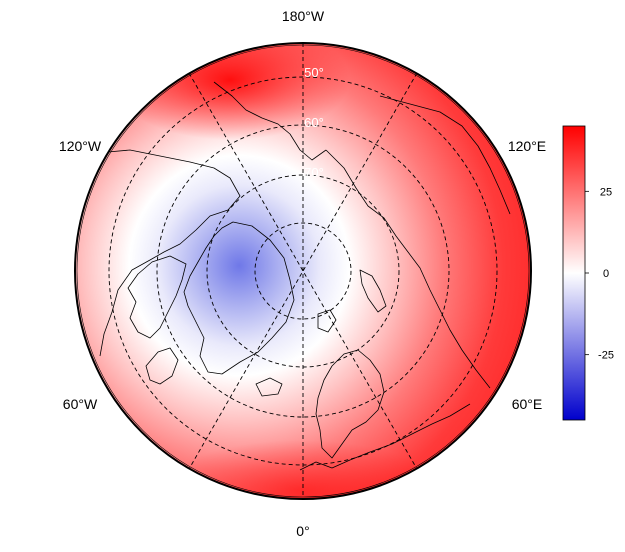 Image resolution: width=625 pixels, height=552 pixels. Describe the element at coordinates (314, 72) in the screenshot. I see `latitude-label-50: 50°` at that location.